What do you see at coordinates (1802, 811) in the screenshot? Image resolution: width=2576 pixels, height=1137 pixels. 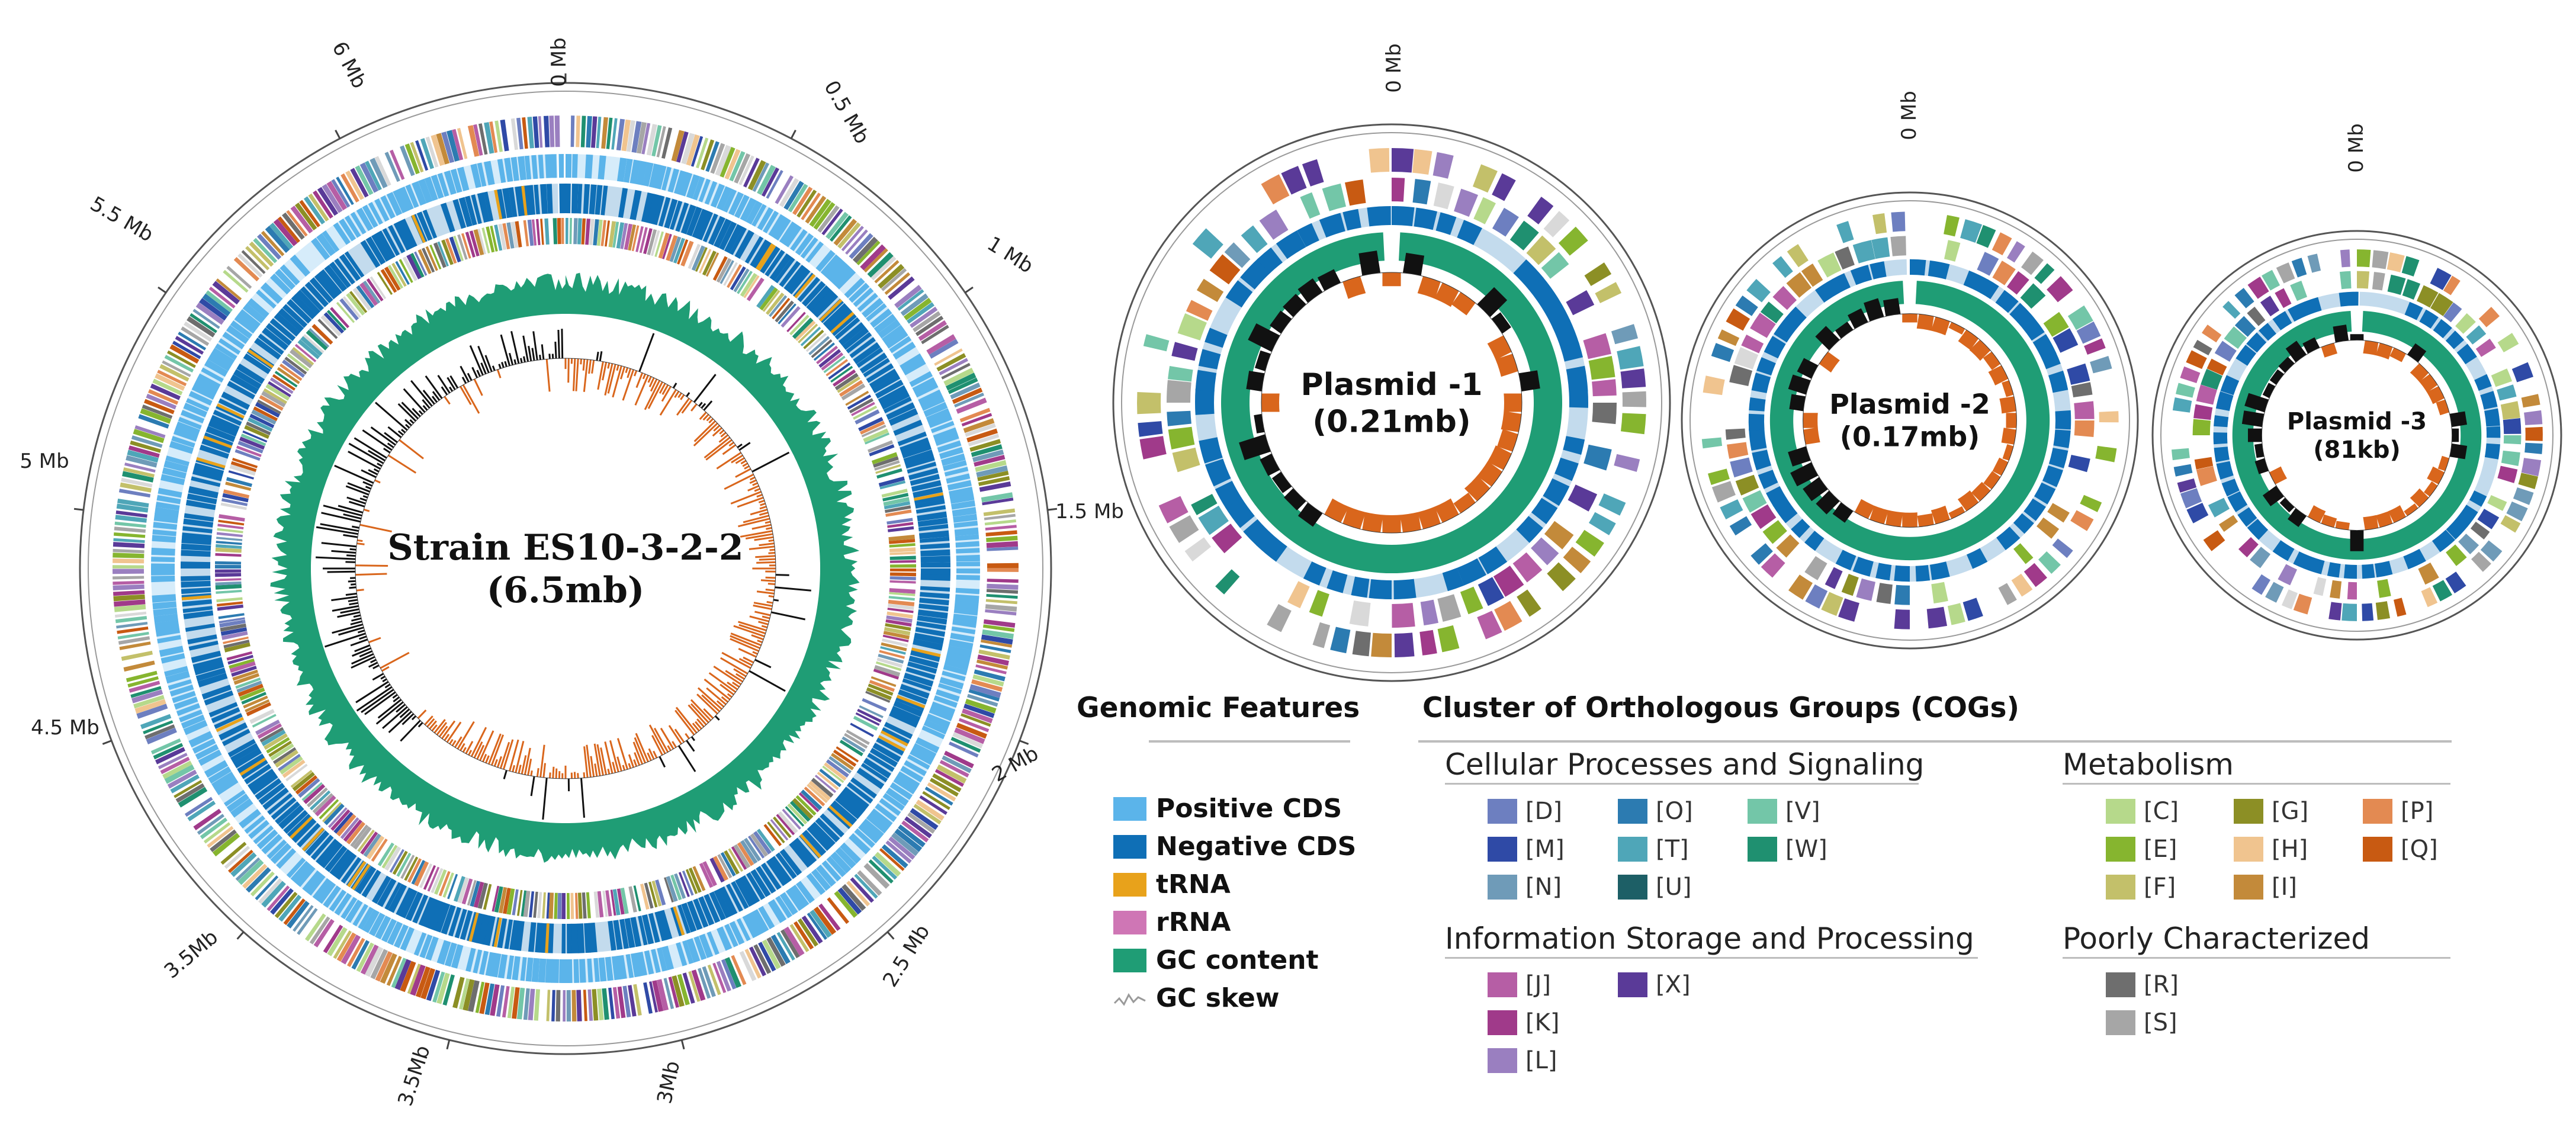 I see `cog-code: [V]` at bounding box center [1802, 811].